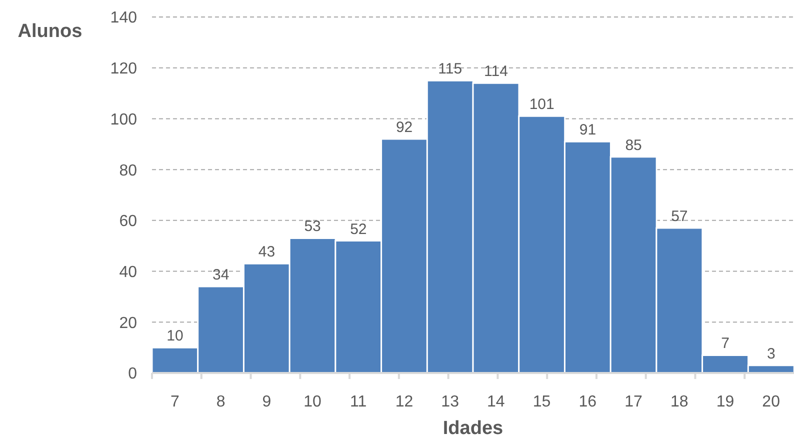  What do you see at coordinates (725, 401) in the screenshot?
I see `x-tick-label: 19` at bounding box center [725, 401].